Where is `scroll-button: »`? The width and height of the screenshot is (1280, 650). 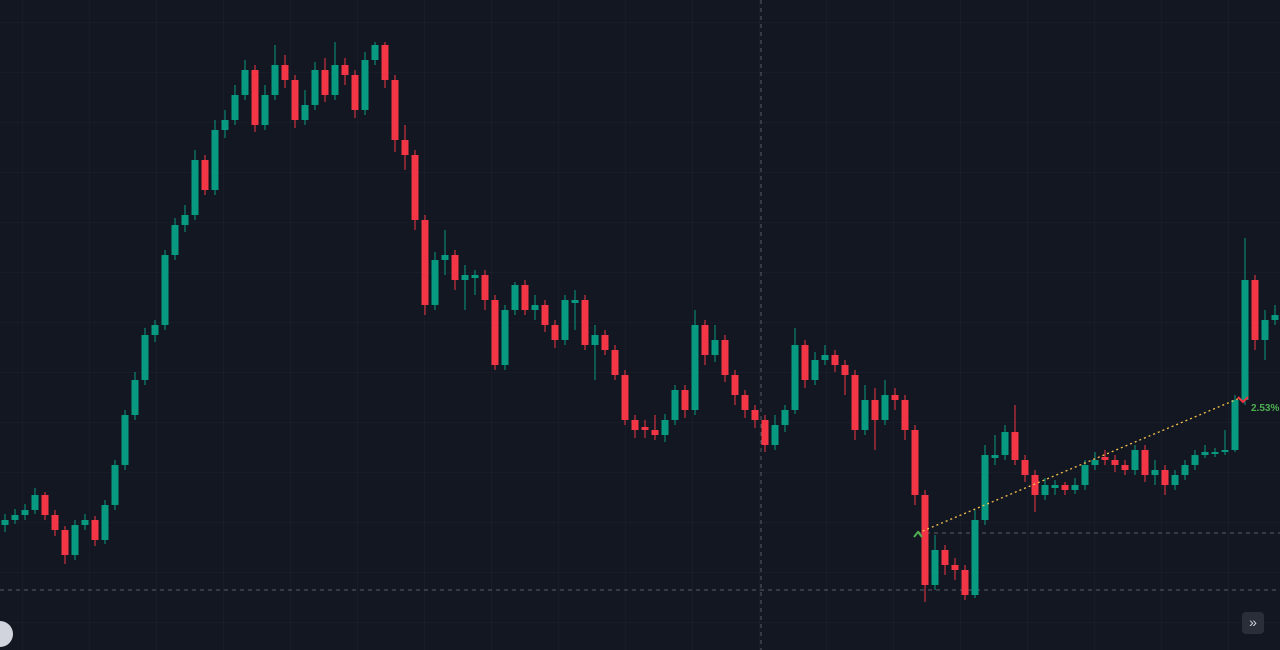 scroll-button: » is located at coordinates (1253, 623).